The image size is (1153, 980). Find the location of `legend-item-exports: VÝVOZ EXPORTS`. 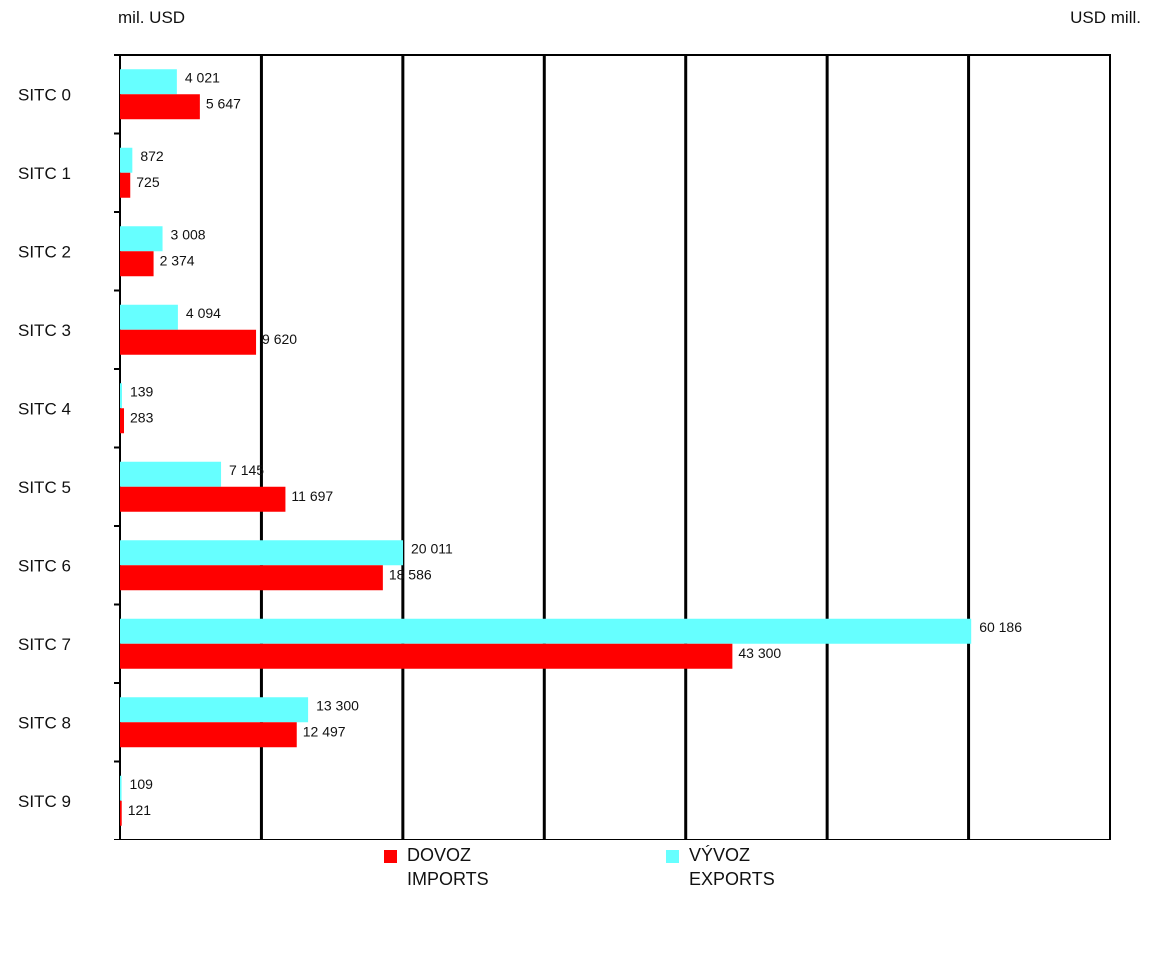

legend-item-exports: VÝVOZ EXPORTS is located at coordinates (720, 867).